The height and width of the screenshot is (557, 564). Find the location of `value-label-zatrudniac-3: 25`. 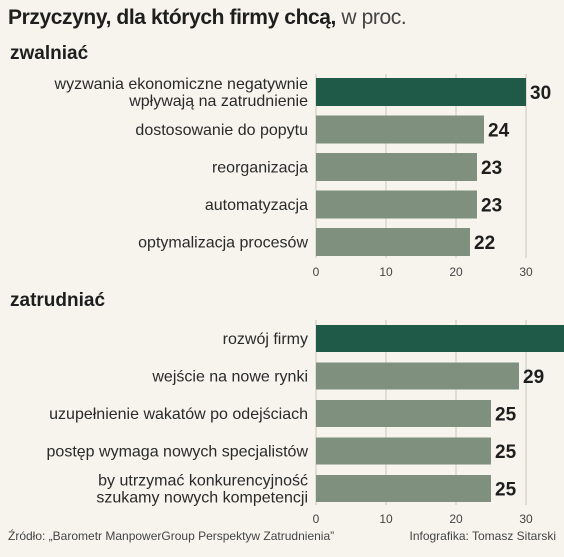

value-label-zatrudniac-3: 25 is located at coordinates (506, 452).